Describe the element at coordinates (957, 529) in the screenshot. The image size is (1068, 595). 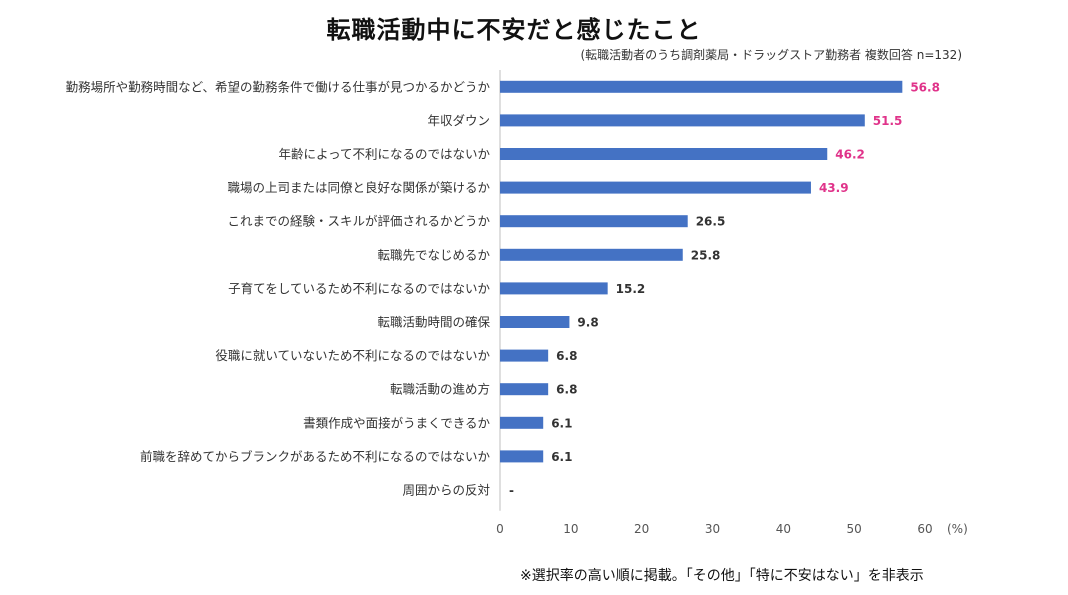
I see `x-axis-unit: (%)` at that location.